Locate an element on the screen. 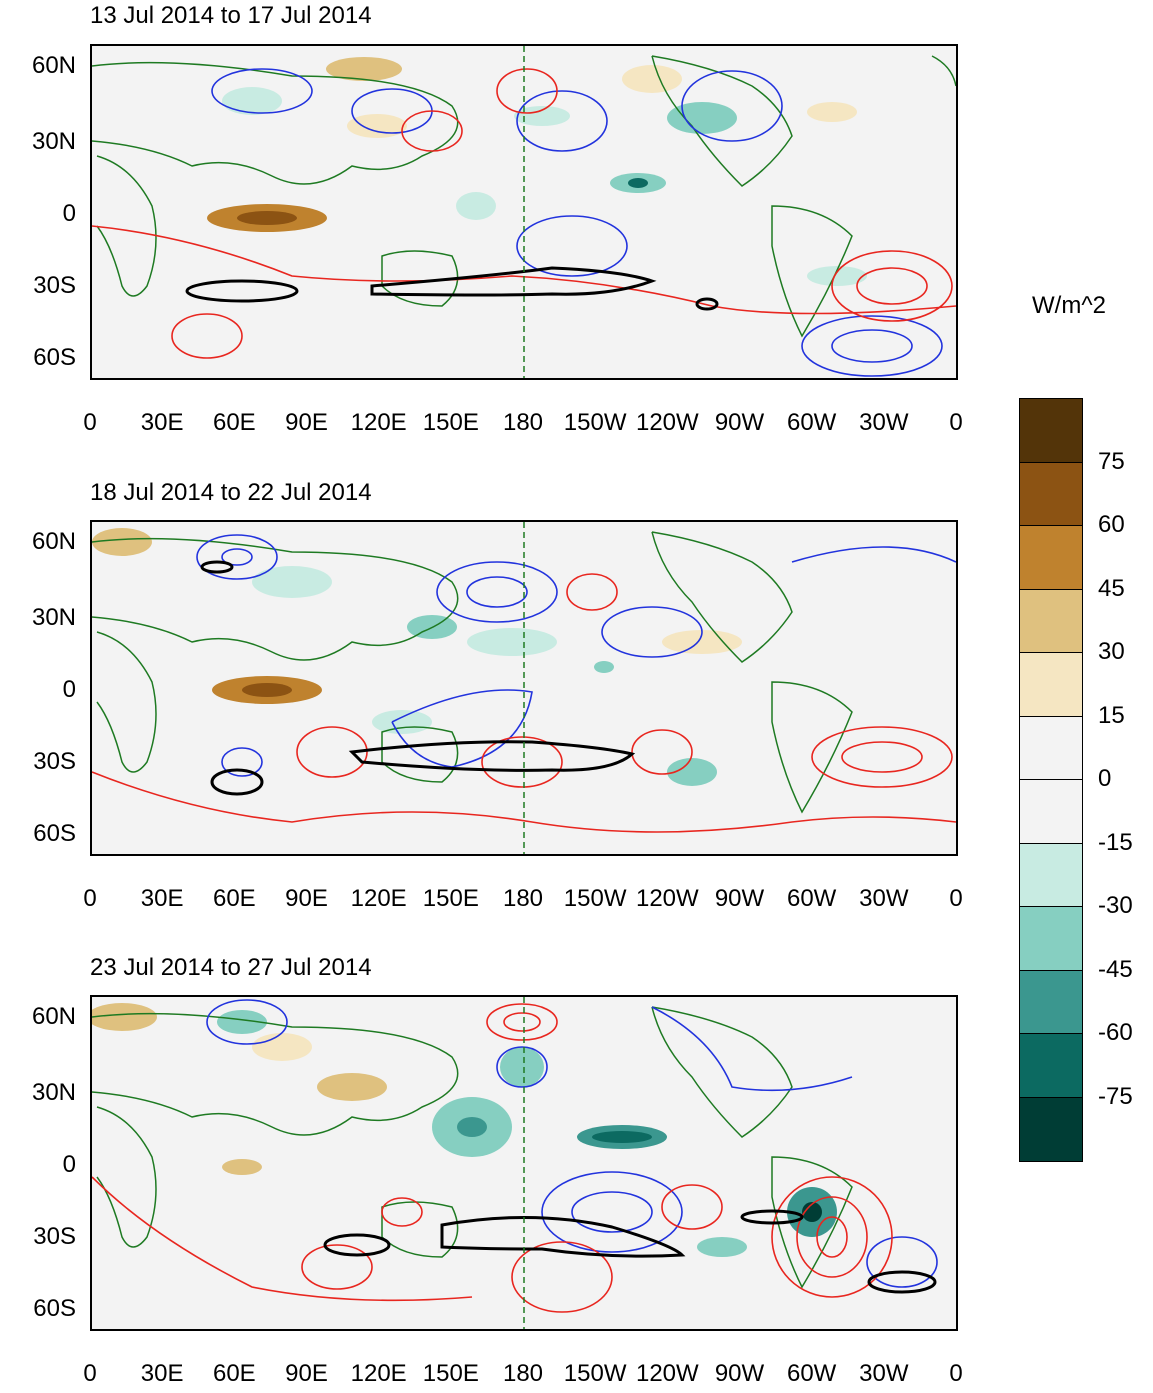 The image size is (1153, 1393). lat-tick-label: 60N is located at coordinates (53, 1016).